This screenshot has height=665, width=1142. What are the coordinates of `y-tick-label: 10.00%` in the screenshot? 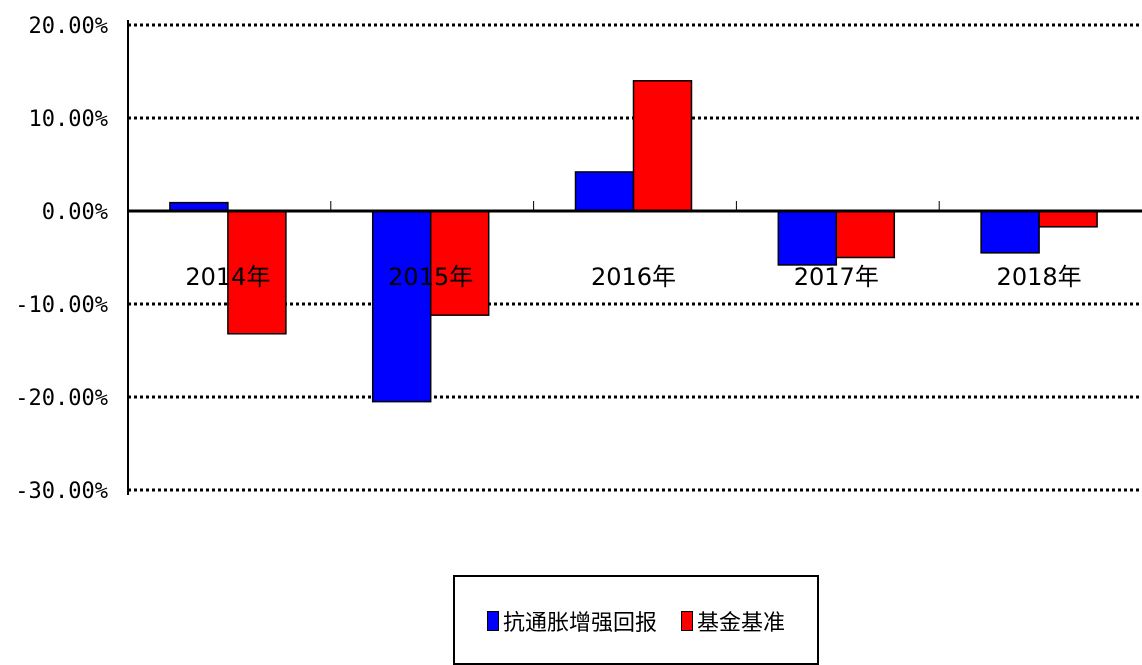 It's located at (68, 119).